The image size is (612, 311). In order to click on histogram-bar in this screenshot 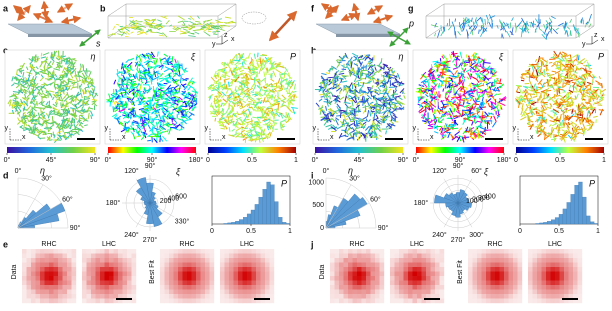, I will do `click(241, 222)`.